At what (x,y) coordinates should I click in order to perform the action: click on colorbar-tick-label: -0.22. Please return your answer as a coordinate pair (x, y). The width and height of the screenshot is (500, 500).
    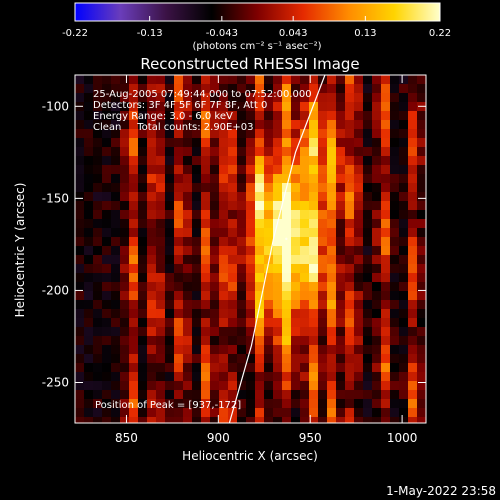
    Looking at the image, I should click on (75, 33).